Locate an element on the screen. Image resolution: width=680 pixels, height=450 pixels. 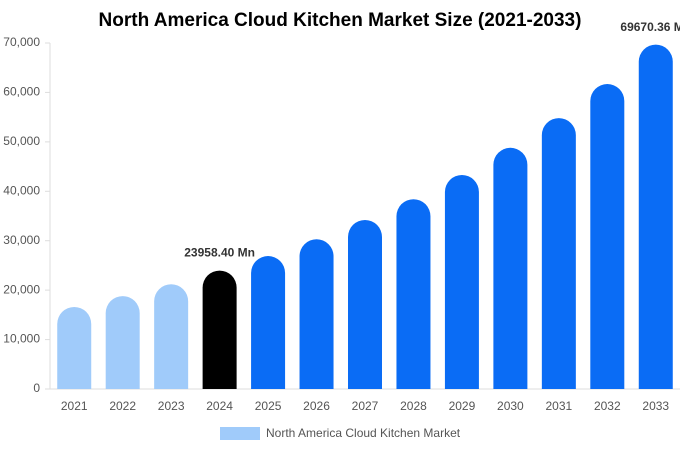
y-tick-label: 20,000 is located at coordinates (21, 289).